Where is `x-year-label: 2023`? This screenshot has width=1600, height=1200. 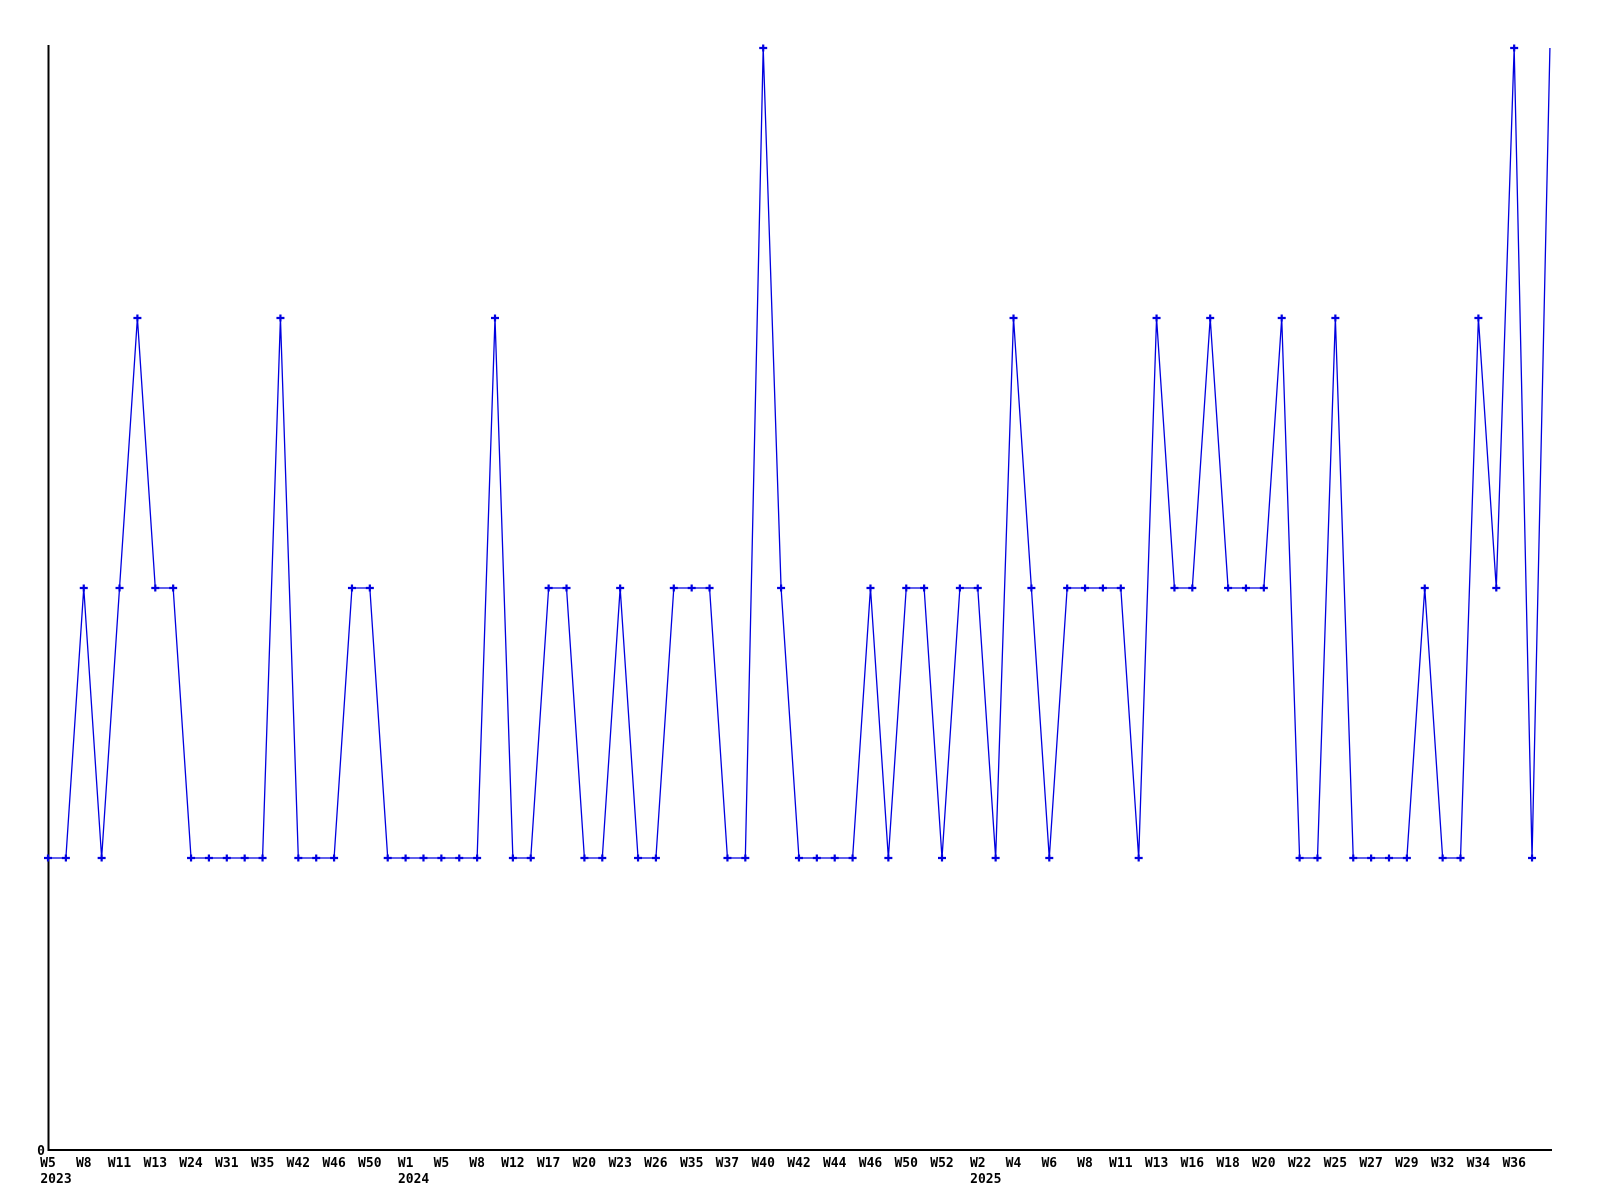
x-year-label: 2023 is located at coordinates (55, 1179).